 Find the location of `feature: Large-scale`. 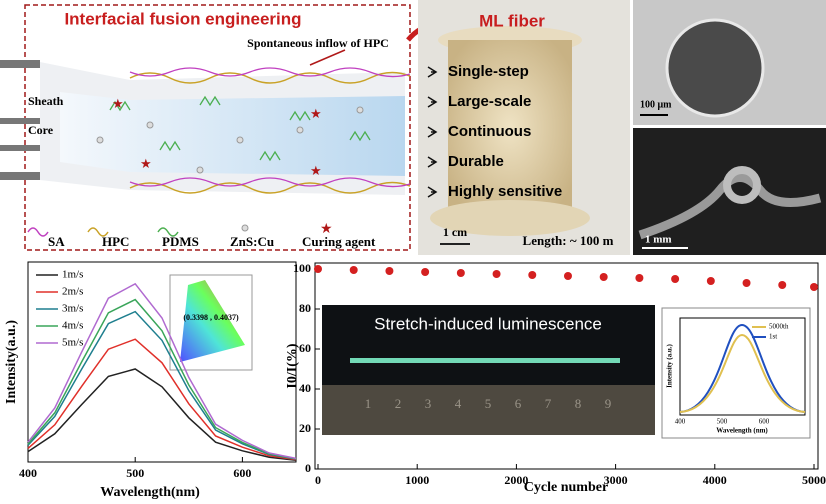

feature: Large-scale is located at coordinates (489, 101).